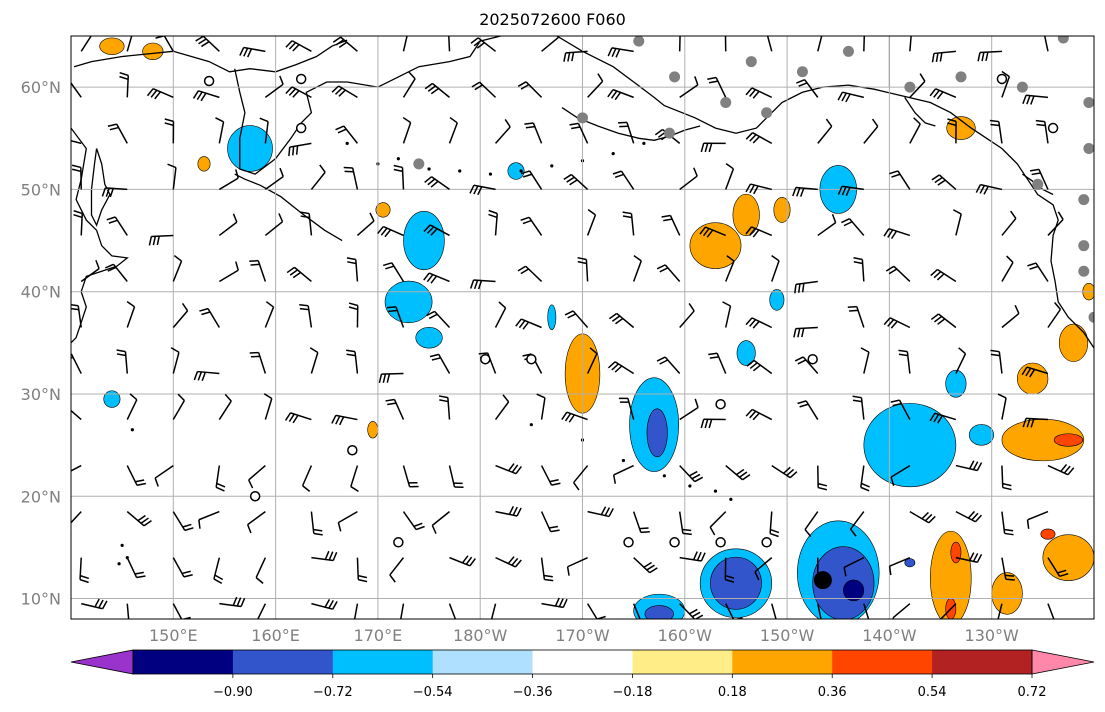 Image resolution: width=1105 pixels, height=712 pixels. I want to click on map-title: 2025072600 F060, so click(552, 19).